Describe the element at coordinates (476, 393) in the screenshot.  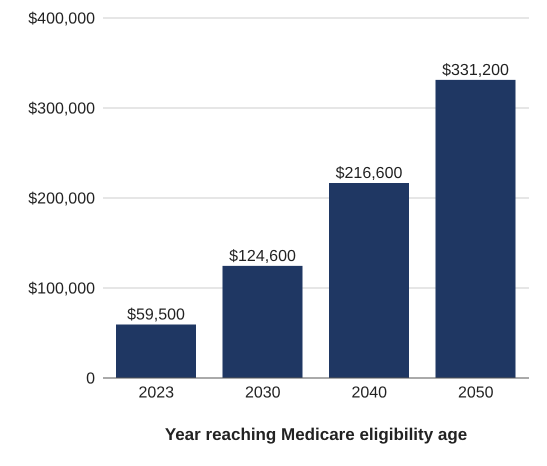
I see `x-tick-label: 2050` at that location.